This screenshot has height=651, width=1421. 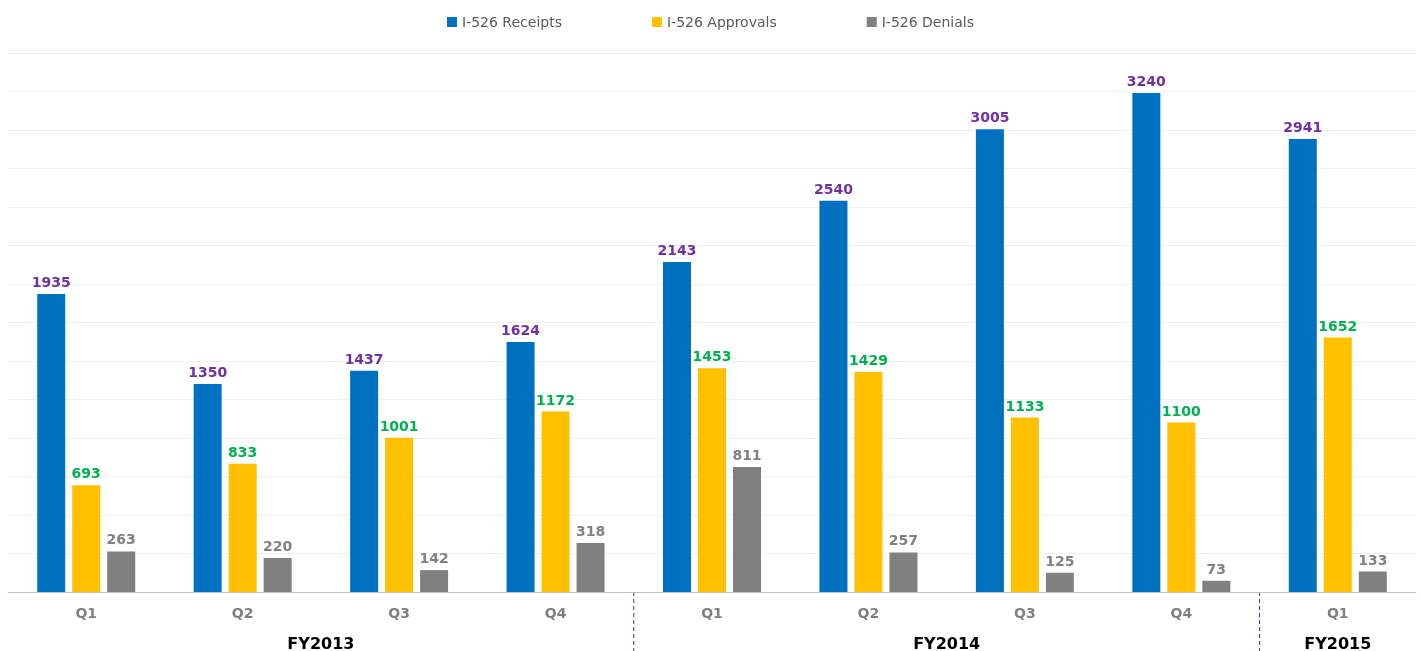 I want to click on data-label: 1437, so click(x=364, y=358).